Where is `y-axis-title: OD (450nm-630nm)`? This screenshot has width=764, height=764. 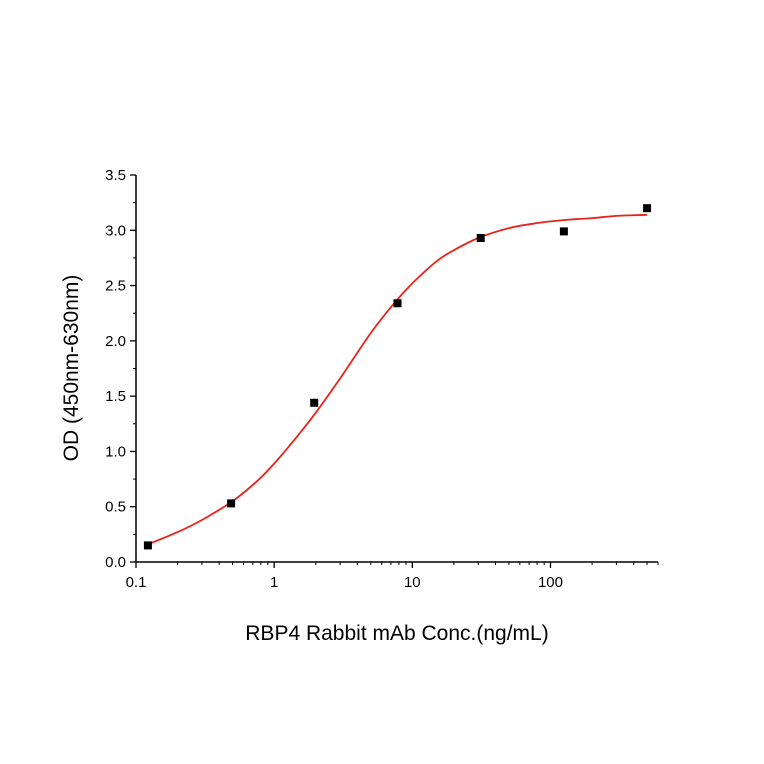
y-axis-title: OD (450nm-630nm) is located at coordinates (71, 368).